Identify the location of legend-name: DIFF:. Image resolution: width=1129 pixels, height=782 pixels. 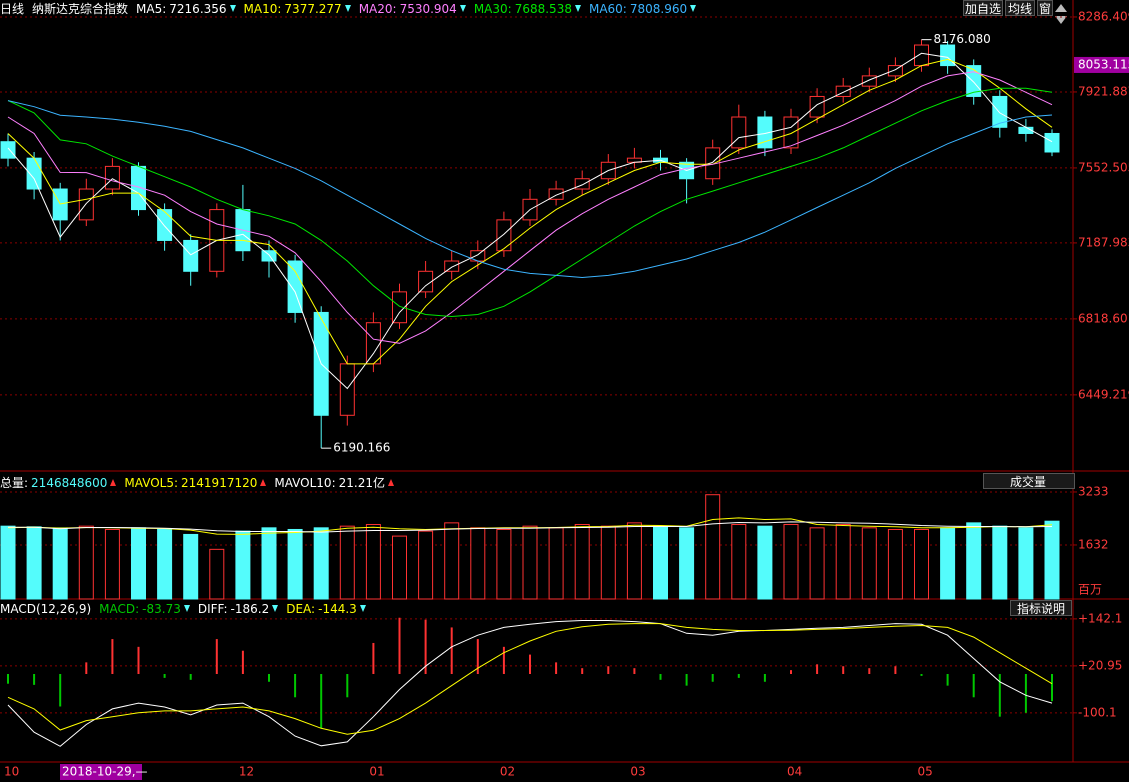
(212, 608).